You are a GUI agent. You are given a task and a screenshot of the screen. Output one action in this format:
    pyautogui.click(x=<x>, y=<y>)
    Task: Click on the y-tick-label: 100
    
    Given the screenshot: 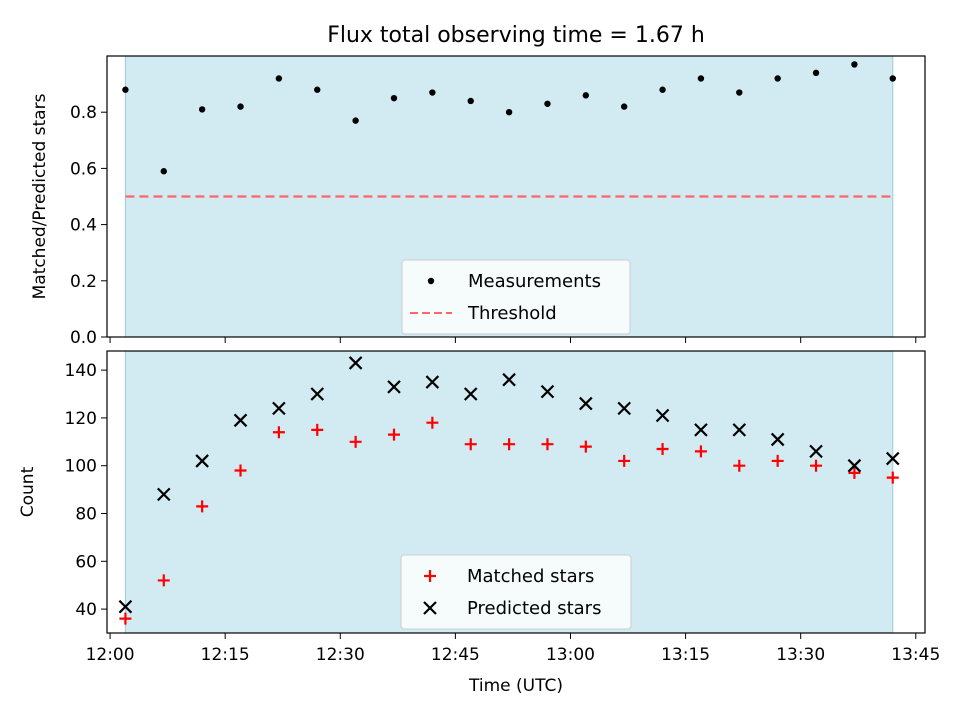 What is the action you would take?
    pyautogui.click(x=81, y=467)
    